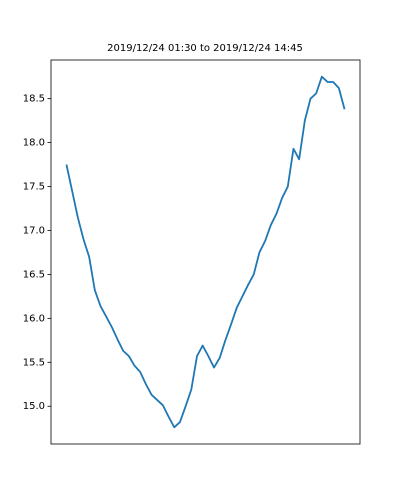  What do you see at coordinates (34, 187) in the screenshot?
I see `y-tick-label: 17.5` at bounding box center [34, 187].